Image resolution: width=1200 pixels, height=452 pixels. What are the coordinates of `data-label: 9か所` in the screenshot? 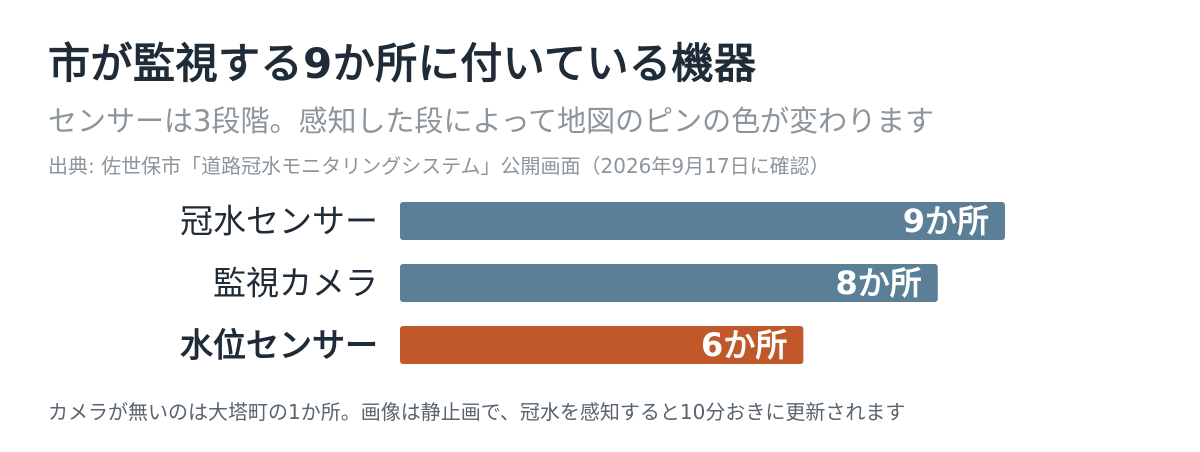 It's located at (946, 221).